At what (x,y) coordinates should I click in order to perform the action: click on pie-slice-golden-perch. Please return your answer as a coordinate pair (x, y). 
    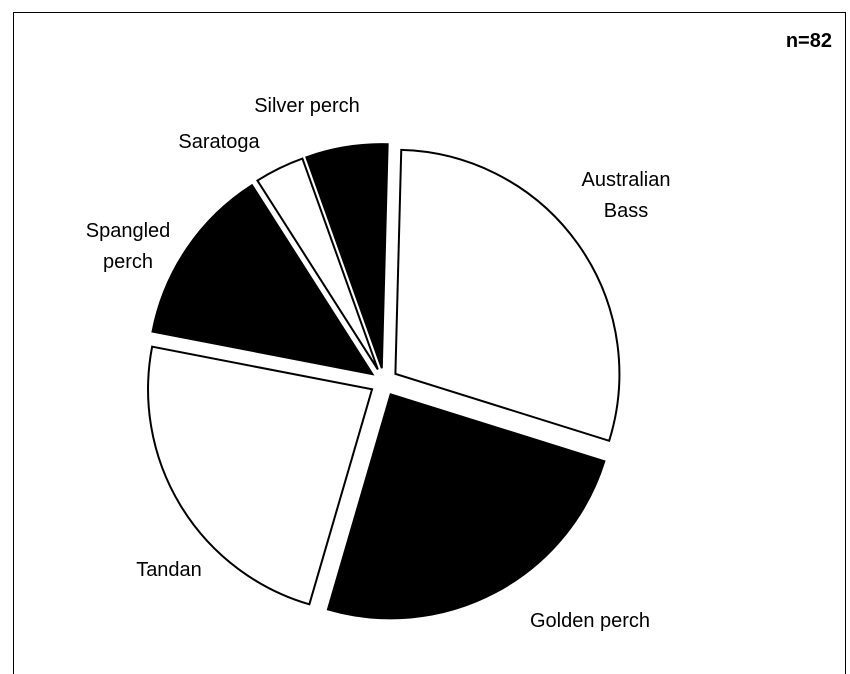
    Looking at the image, I should click on (466, 506).